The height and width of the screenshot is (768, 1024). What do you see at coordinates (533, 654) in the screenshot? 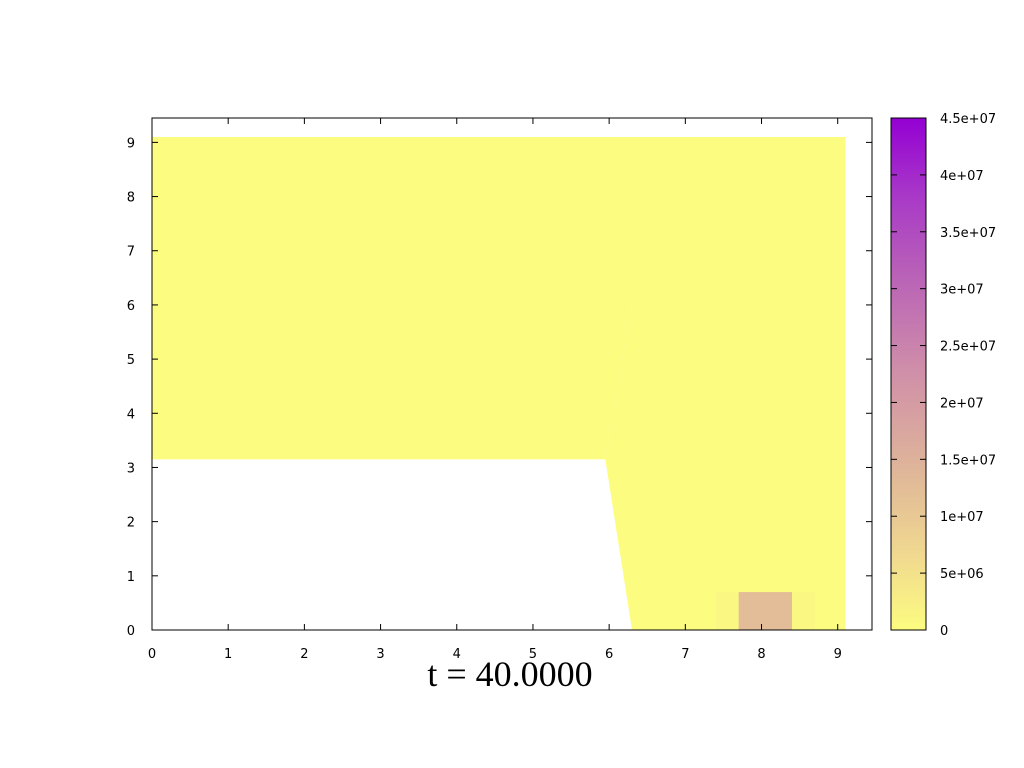
I see `x-tick-label: 5` at bounding box center [533, 654].